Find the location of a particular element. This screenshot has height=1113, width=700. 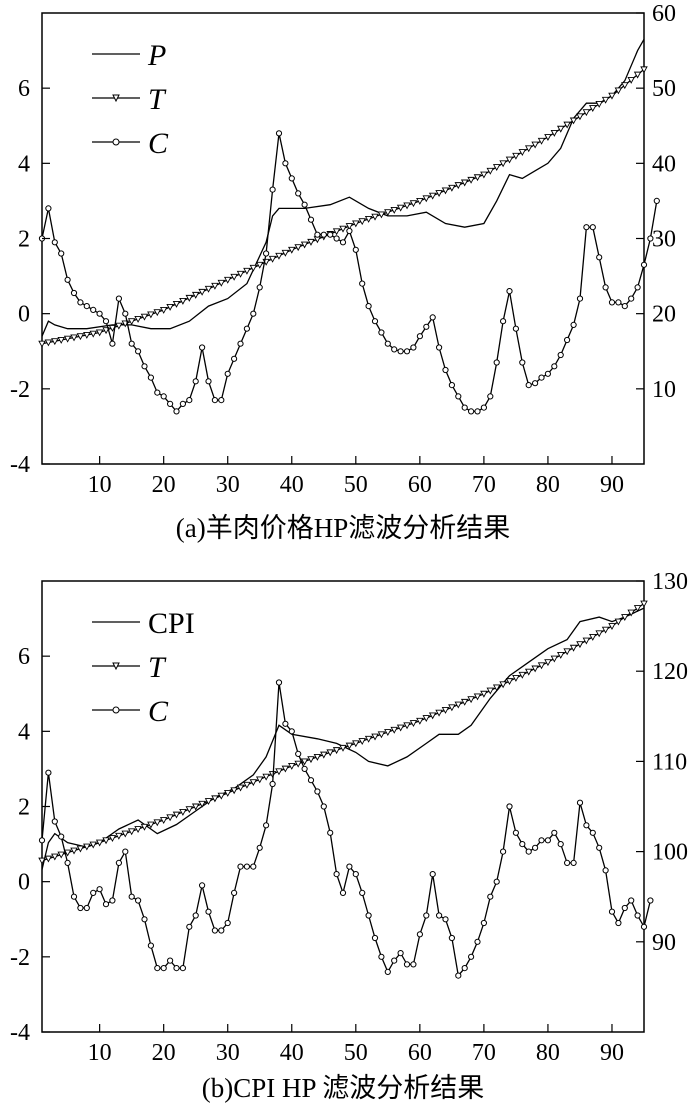

y-left-tick-label: 0 is located at coordinates (24, 883).